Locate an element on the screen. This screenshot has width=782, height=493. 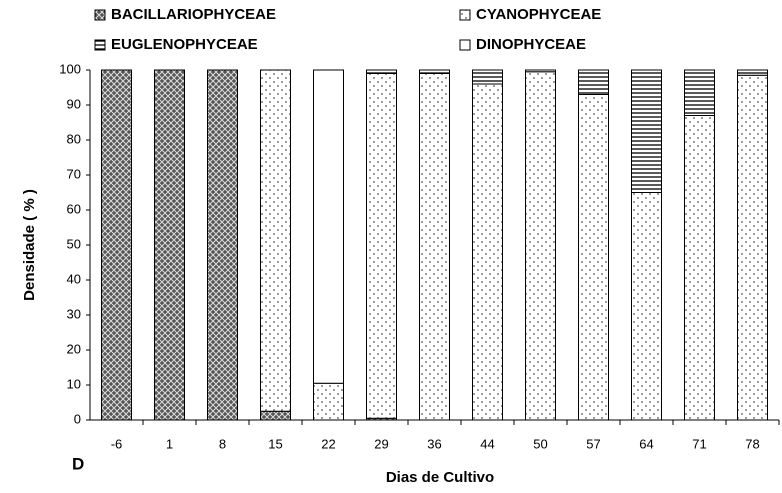
x-tick-label: 64 is located at coordinates (646, 443).